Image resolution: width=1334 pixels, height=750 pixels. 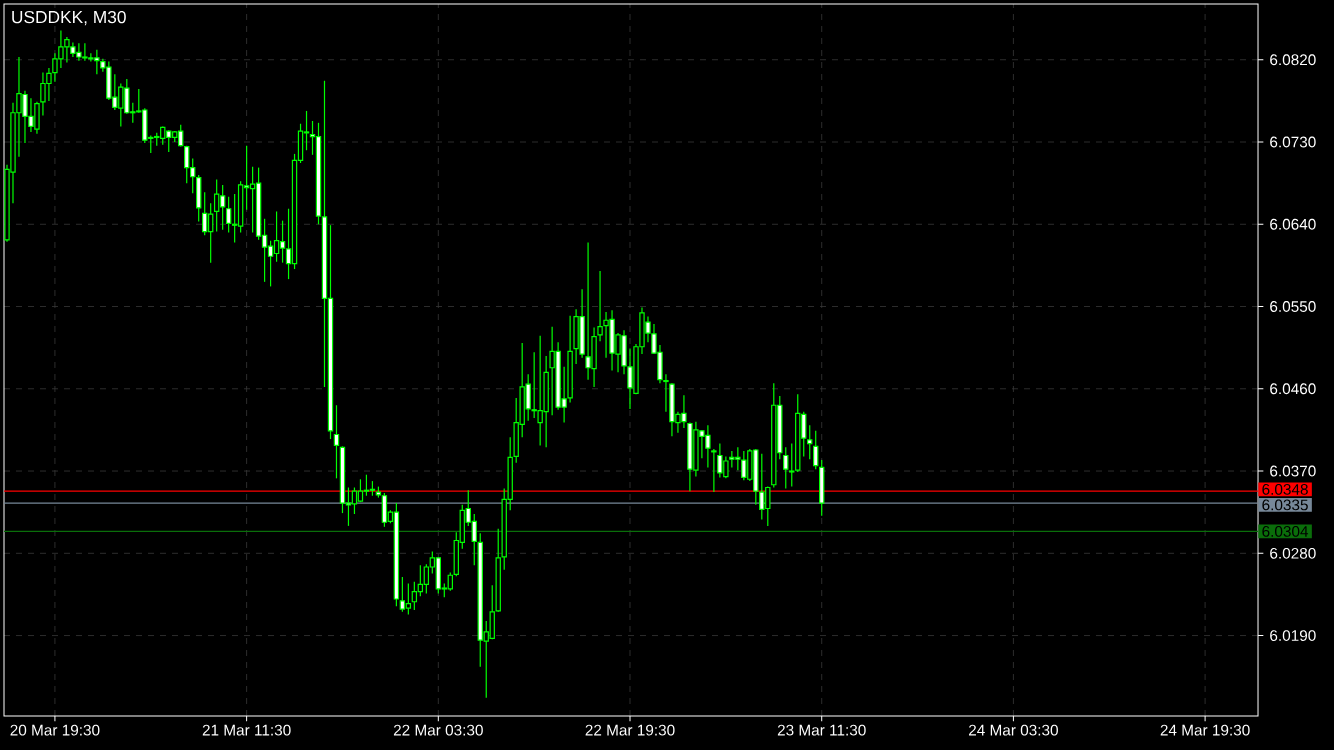 I want to click on y-tick-label: 6.0280, so click(x=1293, y=553).